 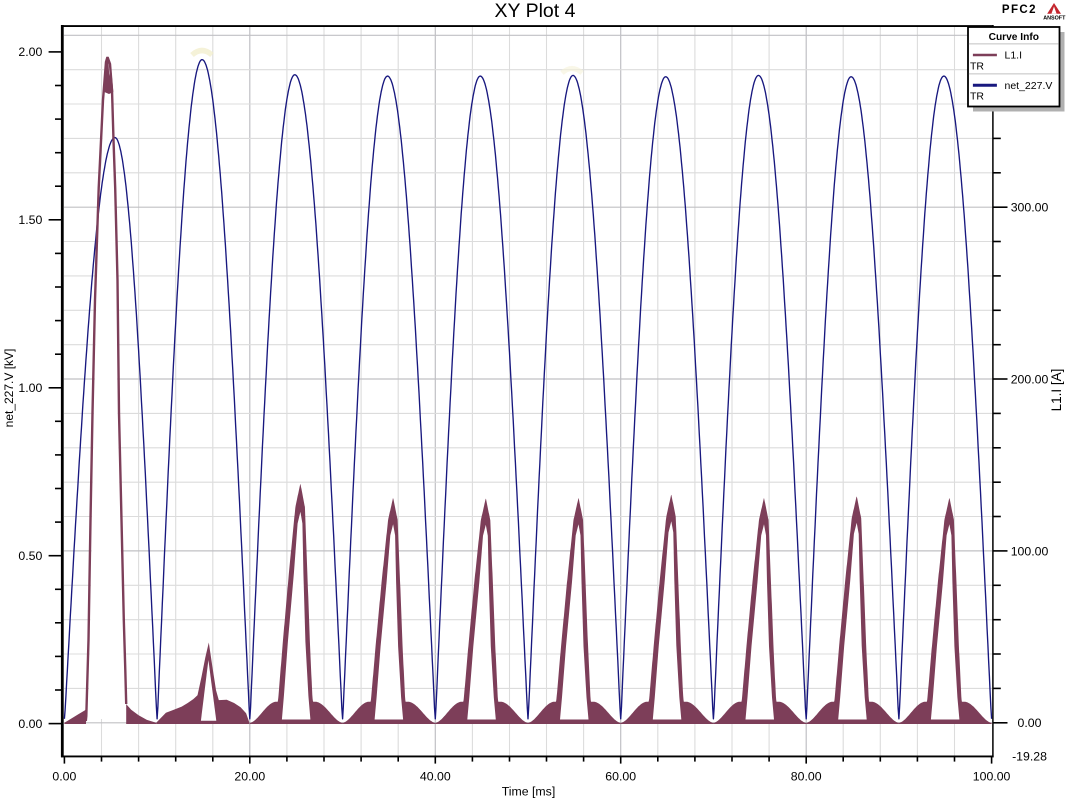 What do you see at coordinates (1056, 390) in the screenshot?
I see `svg-text: L1.I [A]` at bounding box center [1056, 390].